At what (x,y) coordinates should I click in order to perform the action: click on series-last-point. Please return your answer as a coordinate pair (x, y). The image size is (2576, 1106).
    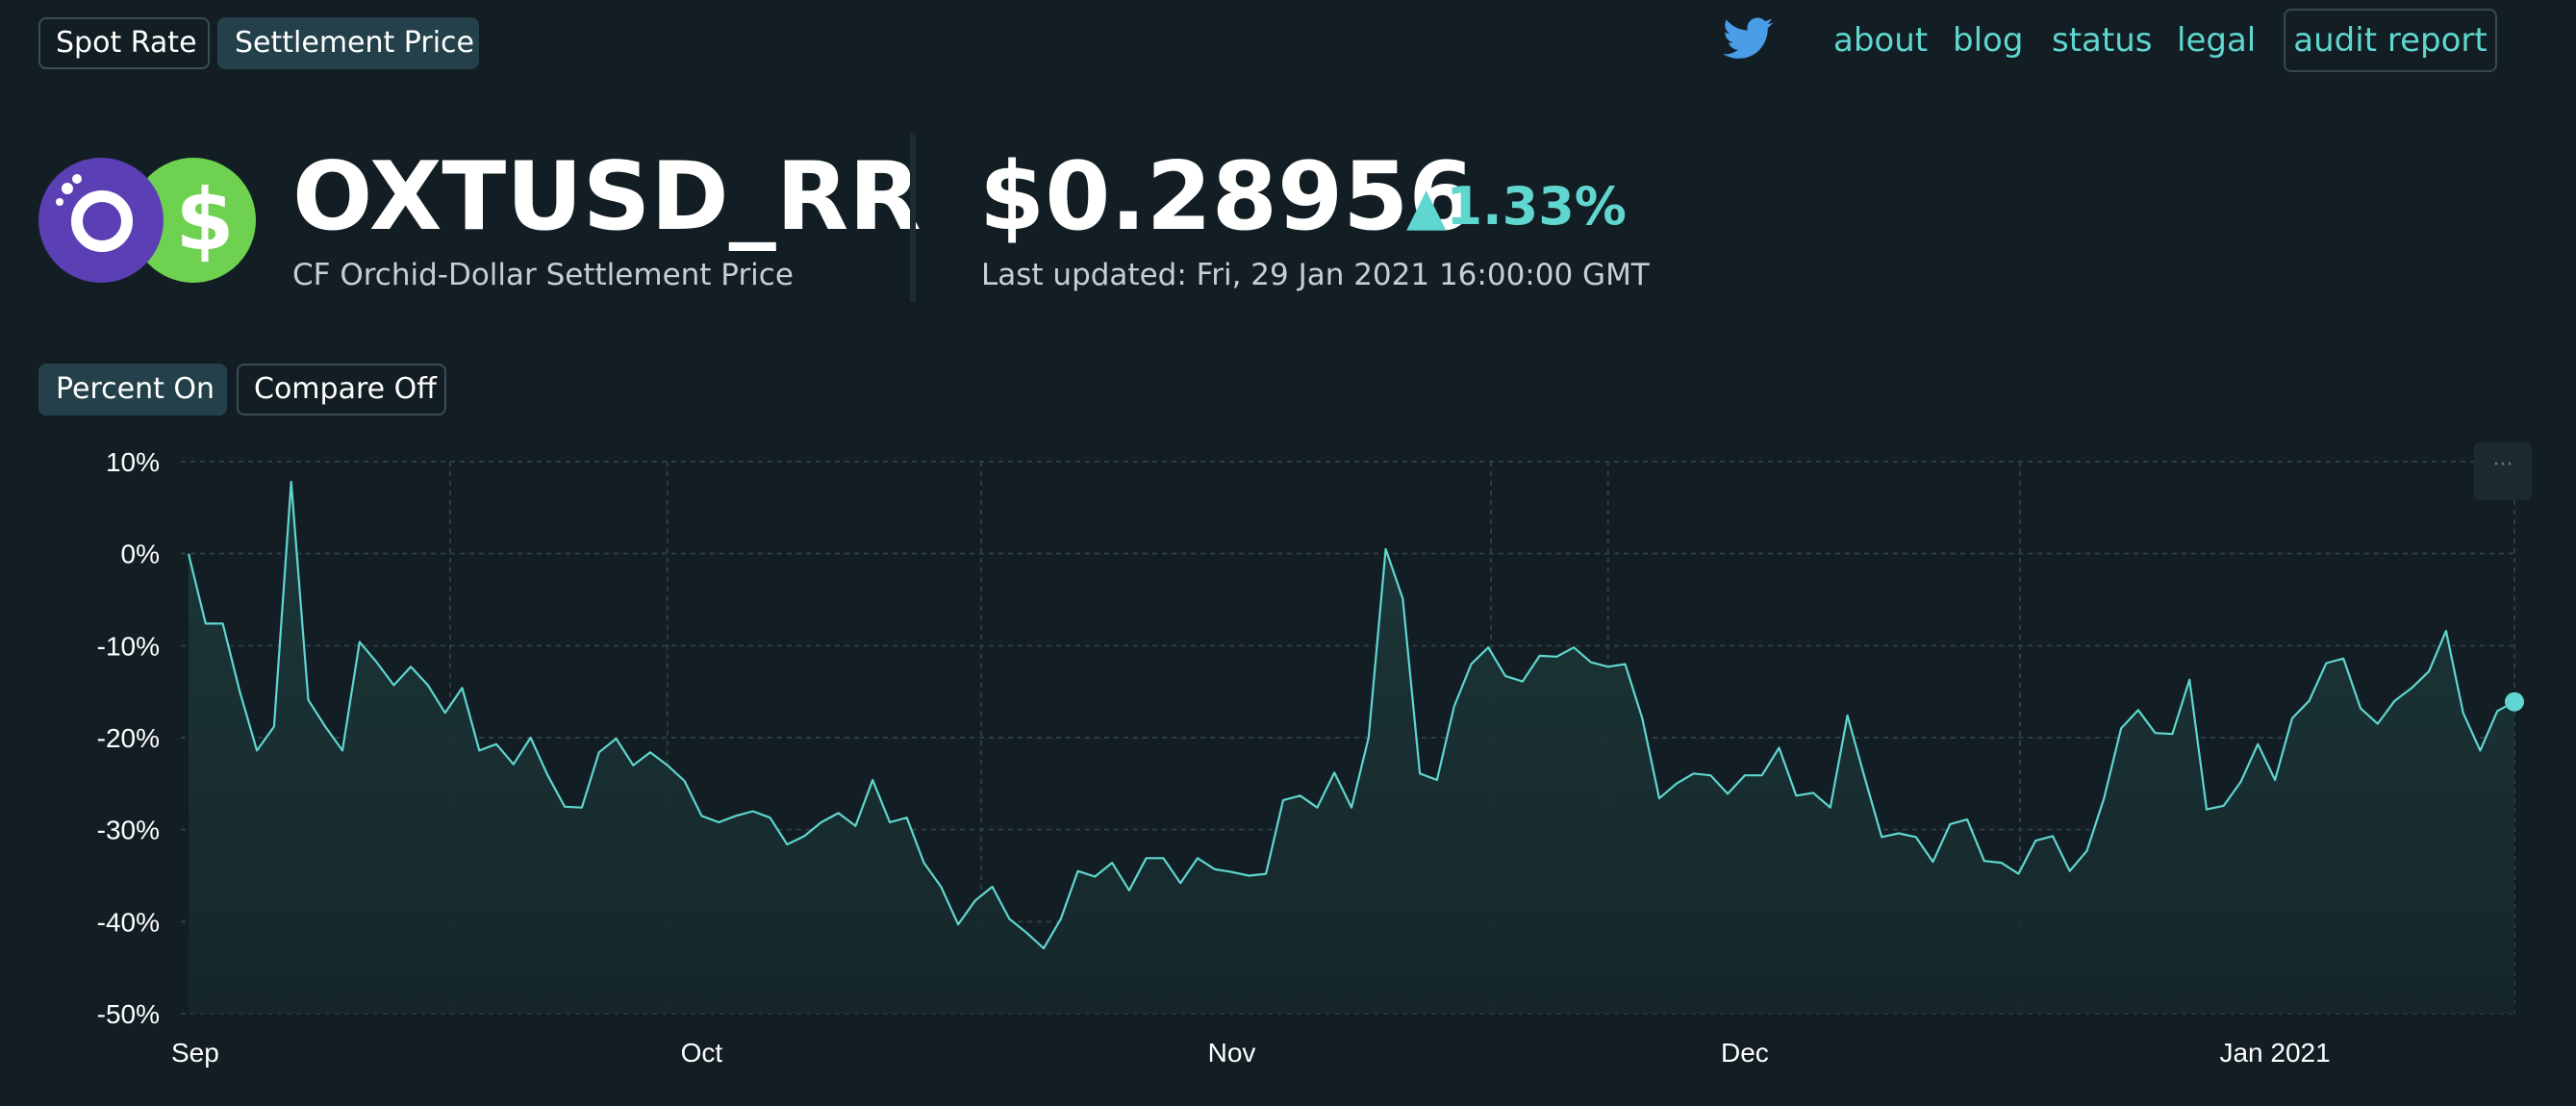
    Looking at the image, I should click on (2515, 702).